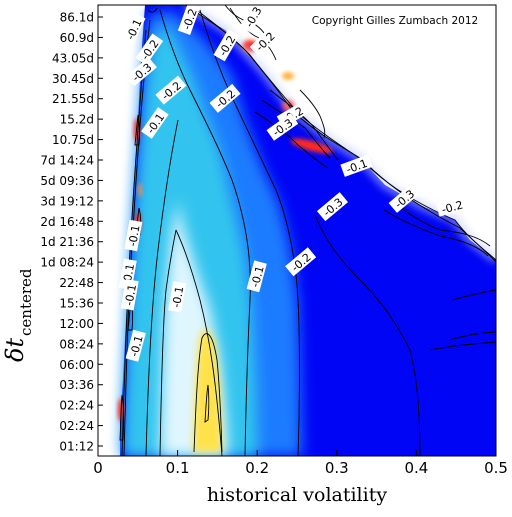  Describe the element at coordinates (76, 365) in the screenshot. I see `y-tick-label: 06:00` at that location.